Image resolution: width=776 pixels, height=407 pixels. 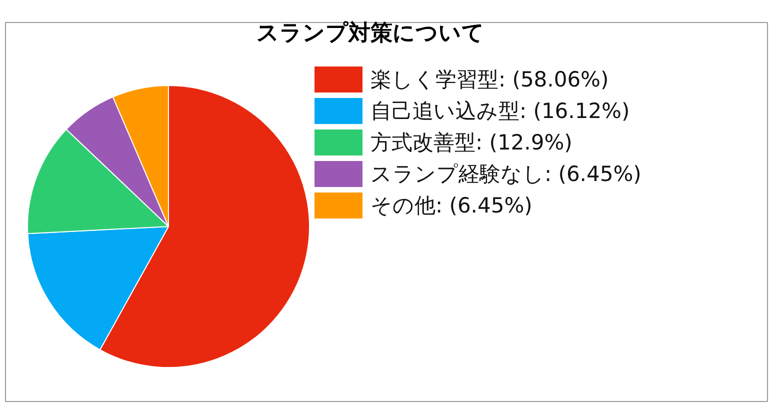 What do you see at coordinates (500, 111) in the screenshot?
I see `legend-label: 自己追い込み型: (16.12%)` at bounding box center [500, 111].